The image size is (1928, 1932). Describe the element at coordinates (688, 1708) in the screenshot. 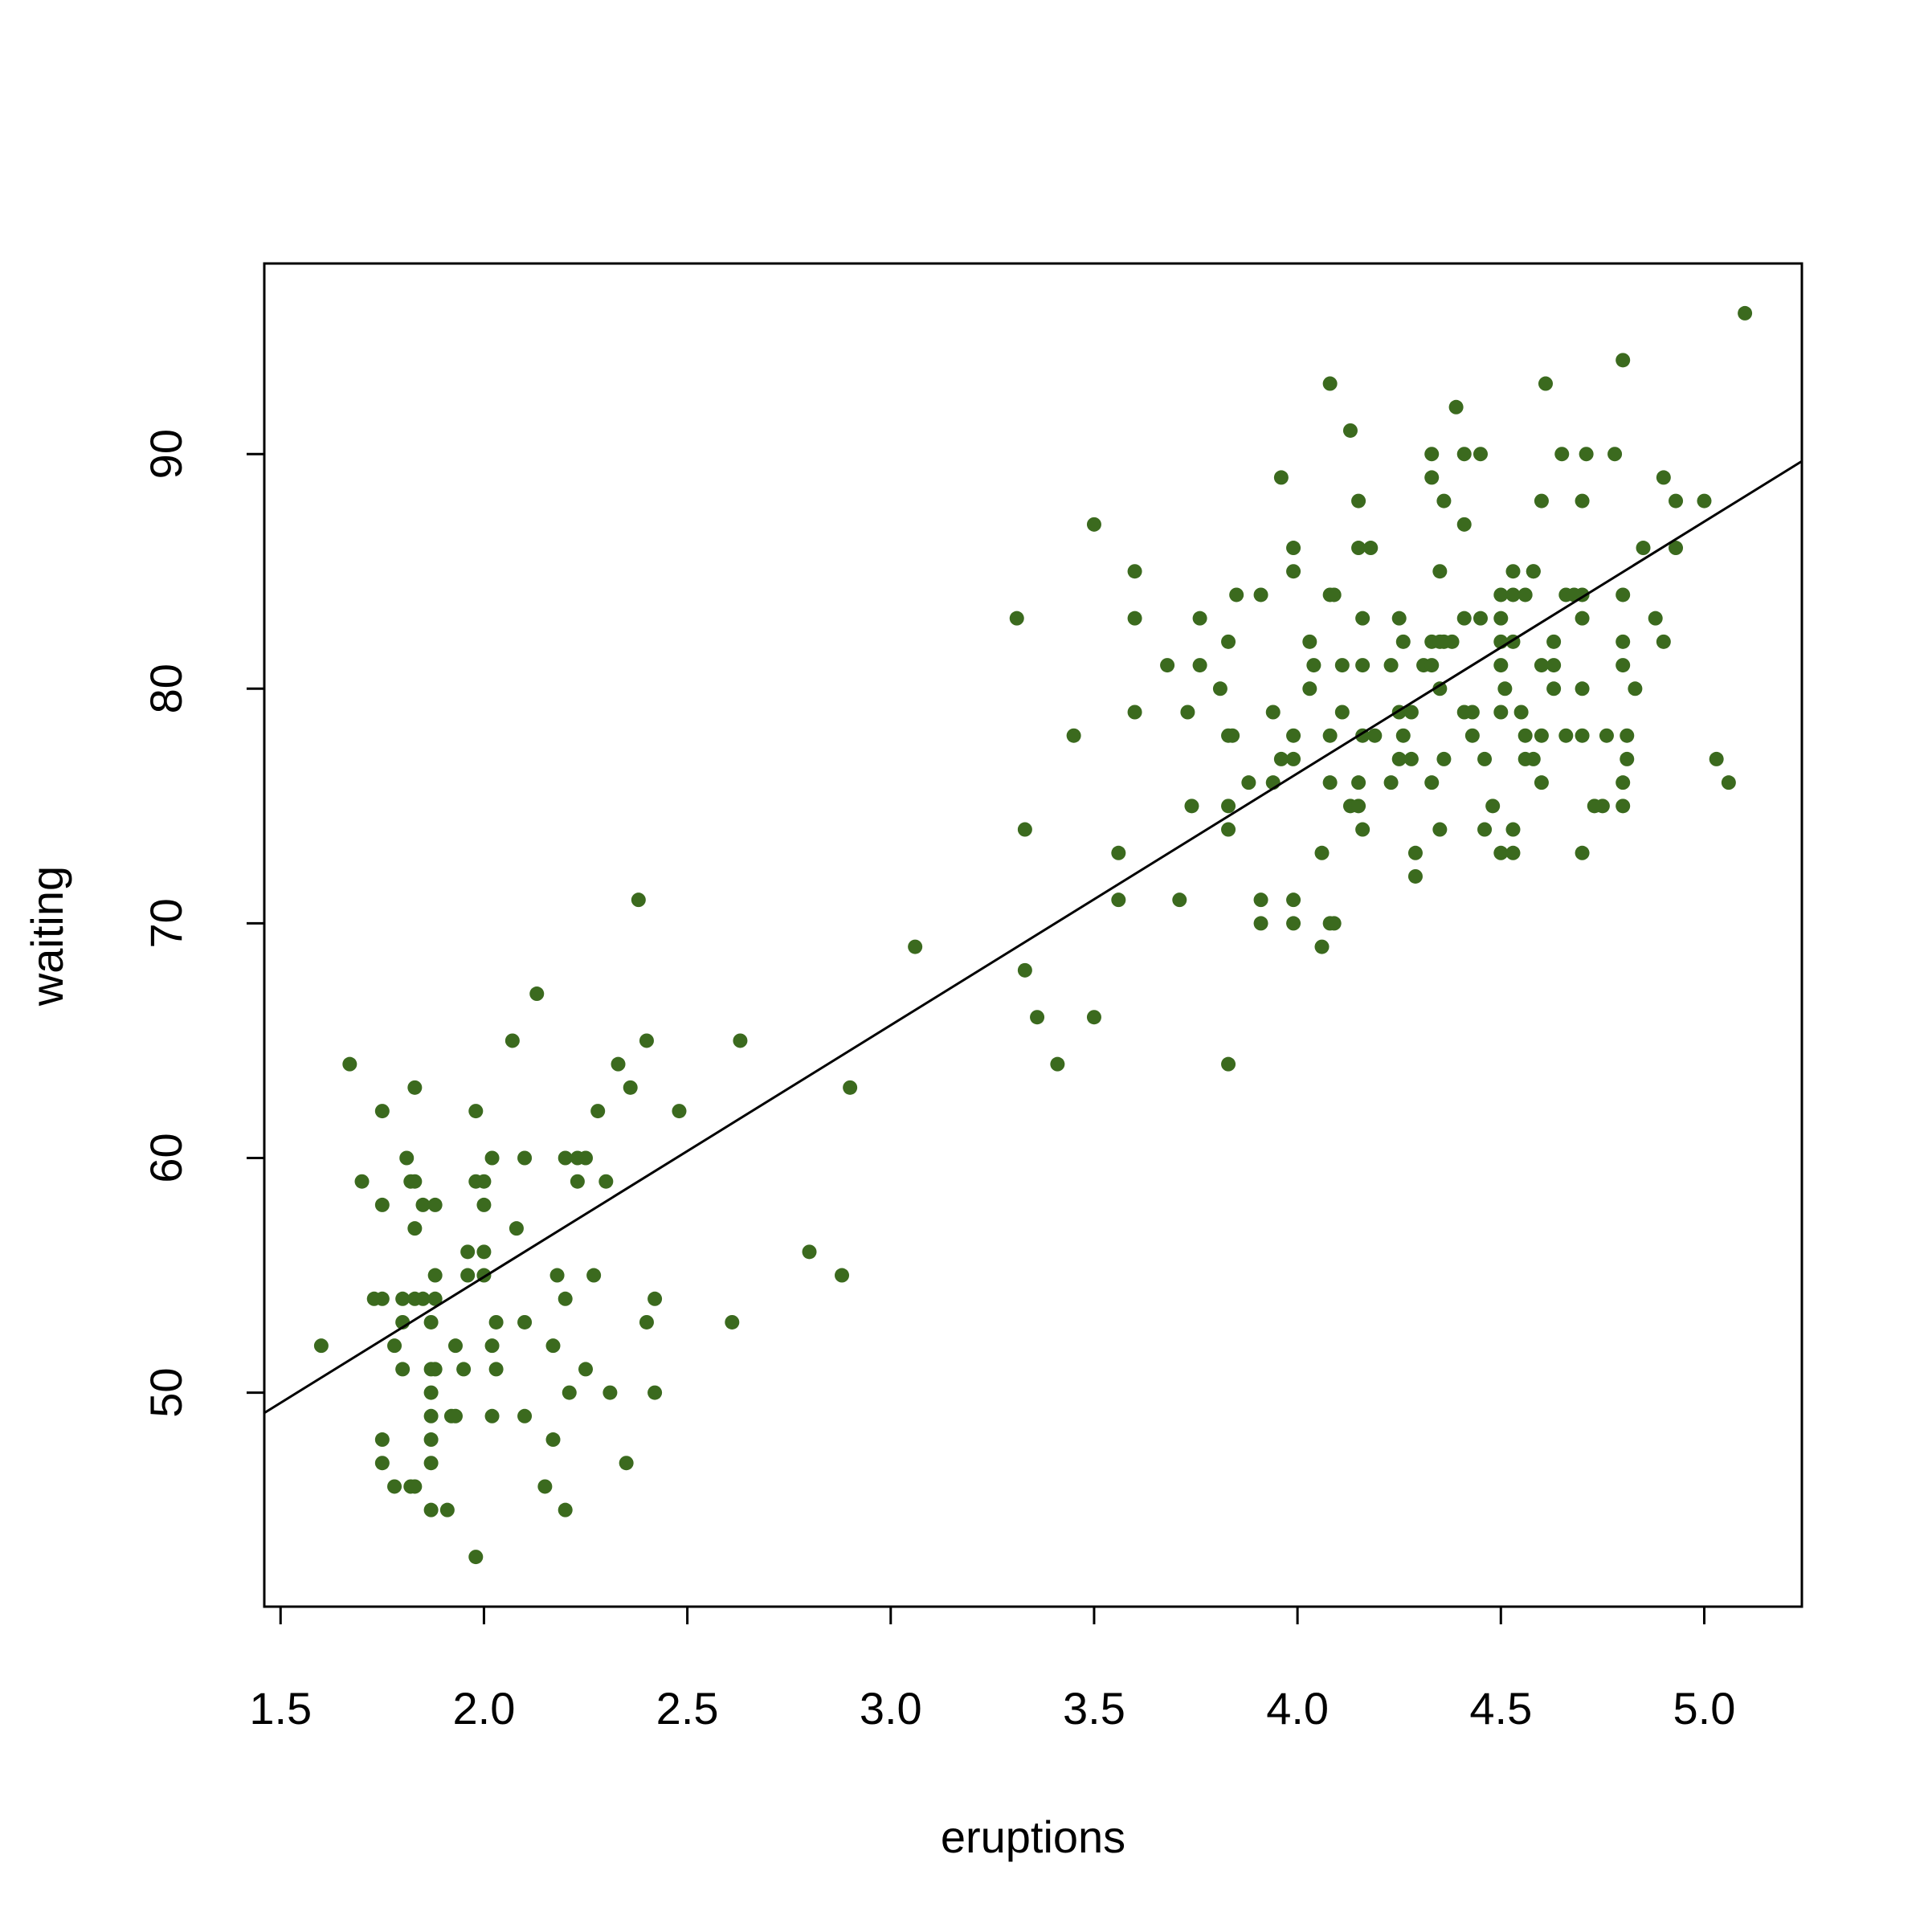

I see `x-tick-label: 2.5` at that location.